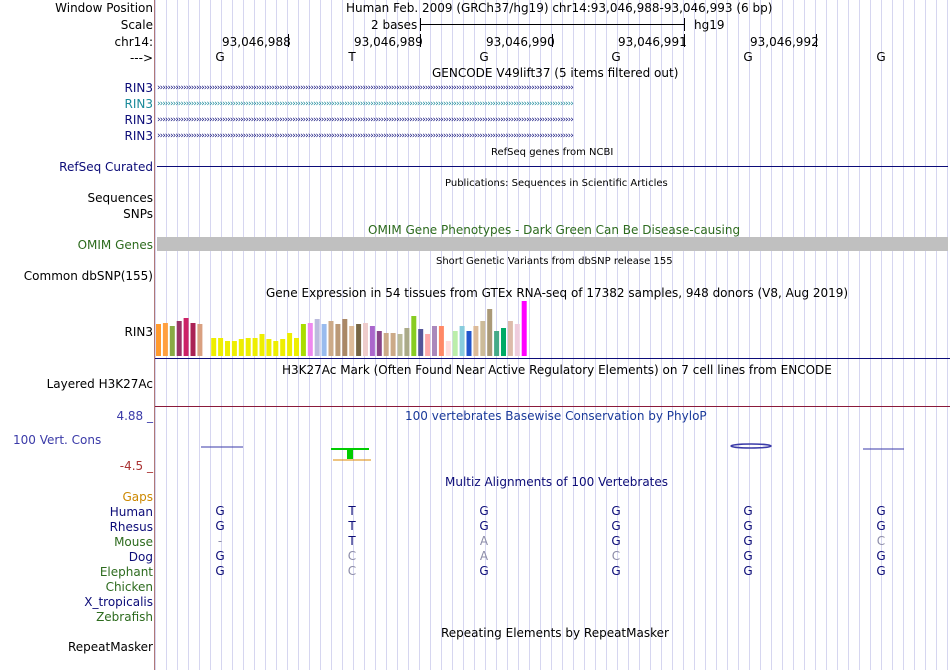  What do you see at coordinates (138, 214) in the screenshot?
I see `snps-track-label: SNPs` at bounding box center [138, 214].